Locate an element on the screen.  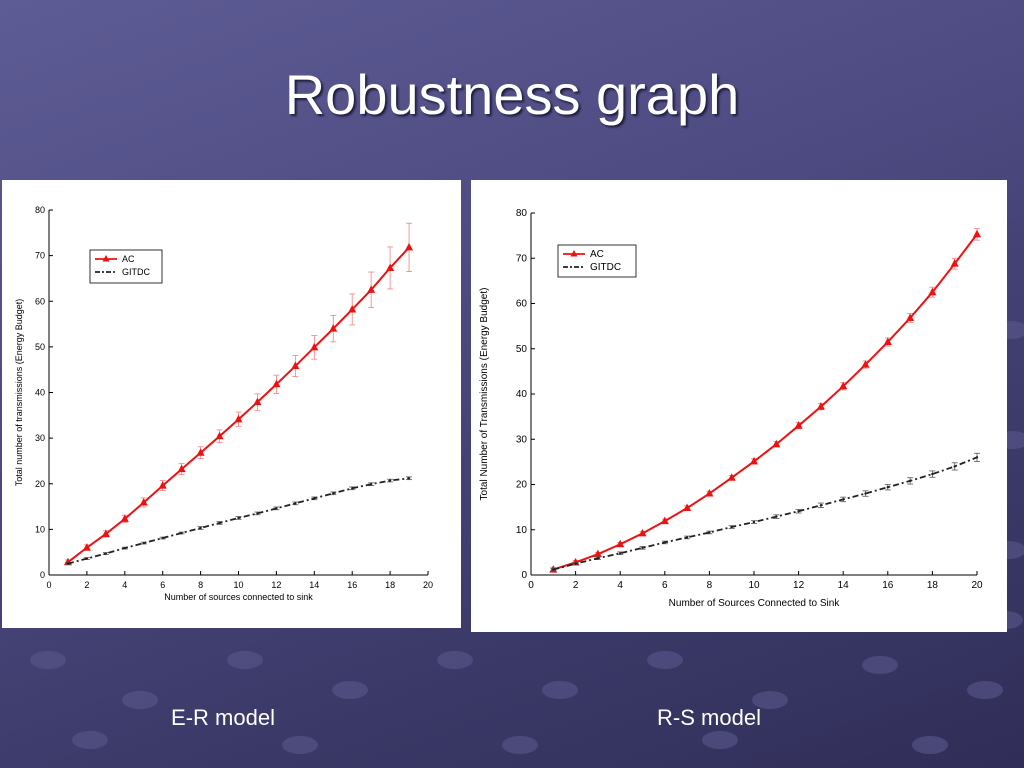
x-tick-label: 8 is located at coordinates (200, 585).